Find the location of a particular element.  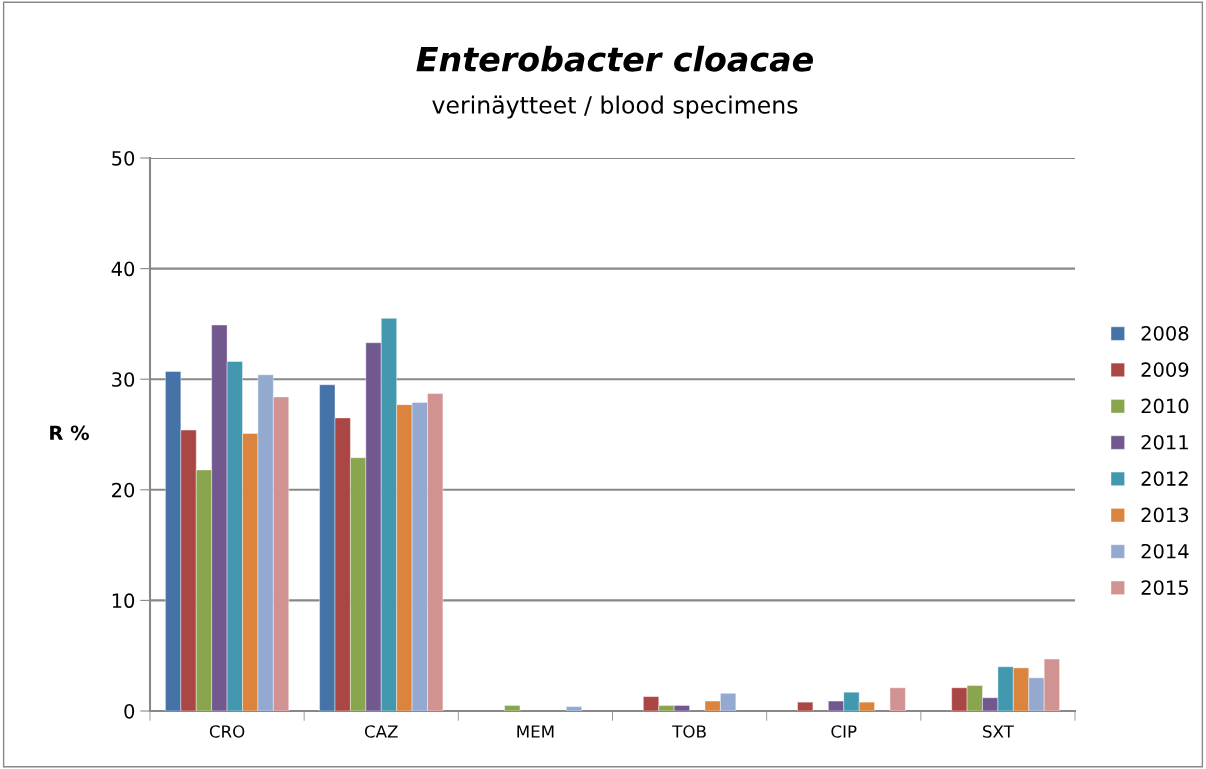

y-tick-label: 40 is located at coordinates (123, 269).